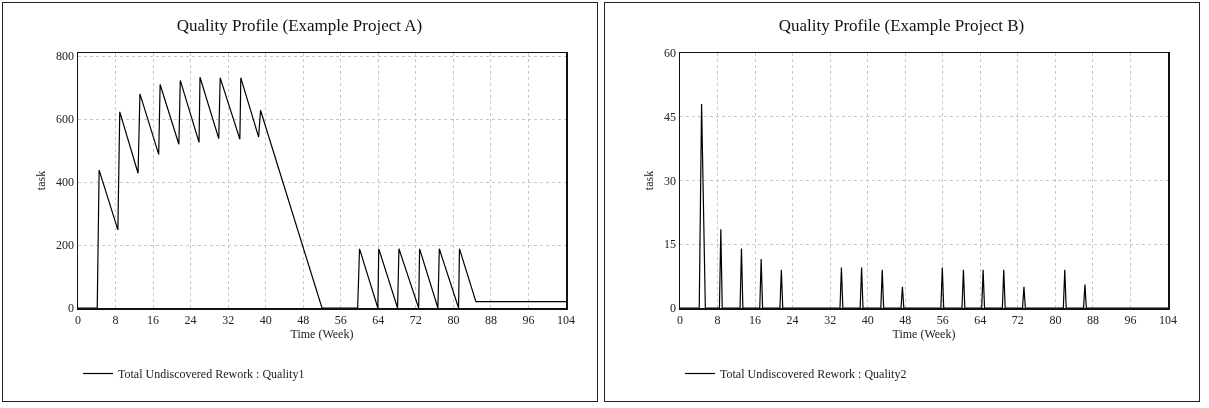 This screenshot has width=1209, height=408. What do you see at coordinates (211, 374) in the screenshot?
I see `legend-label: Total Undiscovered Rework : Quality1` at bounding box center [211, 374].